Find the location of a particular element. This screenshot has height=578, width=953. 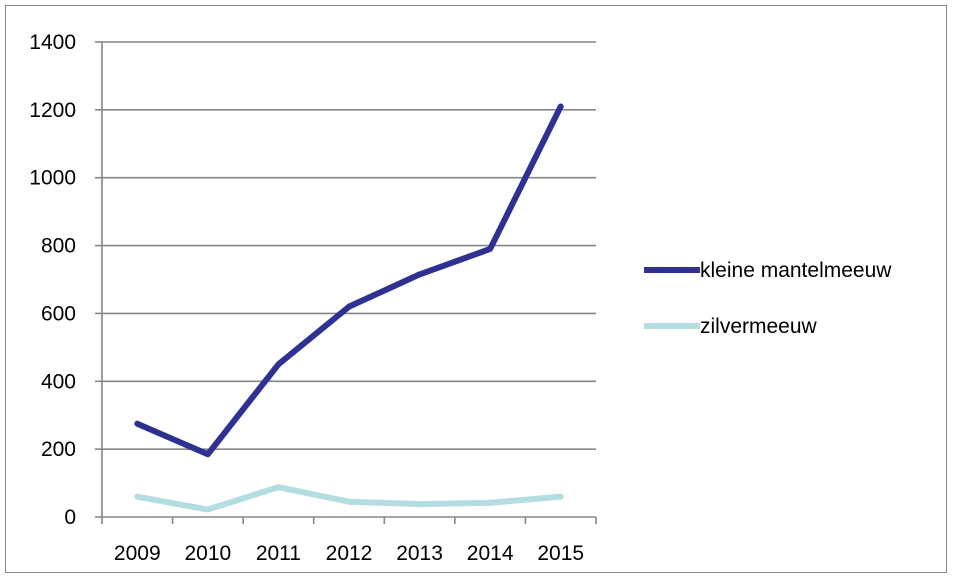

y-tick-label-600: 600 is located at coordinates (58, 313).